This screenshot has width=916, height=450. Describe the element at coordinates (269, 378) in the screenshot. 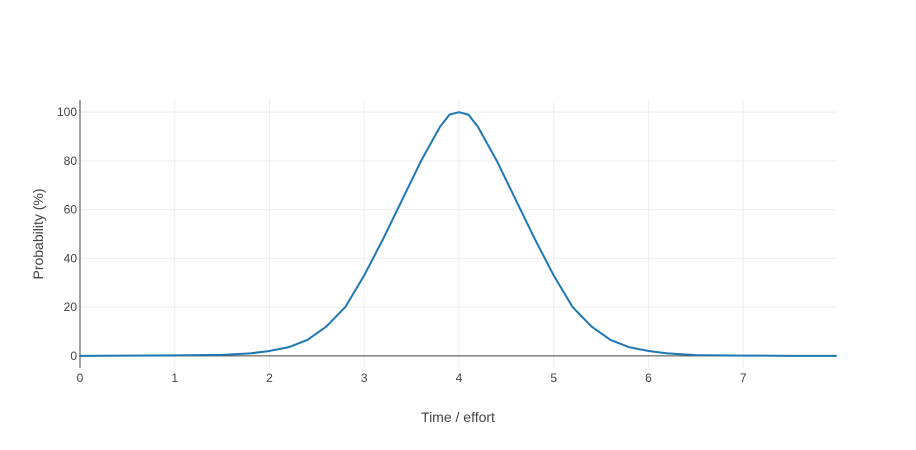

I see `x-tick-label: 2` at that location.